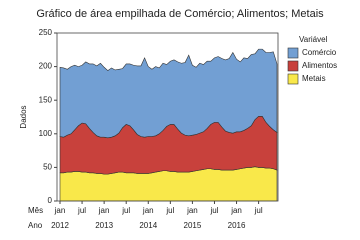 The height and width of the screenshot is (240, 360). What do you see at coordinates (319, 52) in the screenshot?
I see `legend-label: Comércio` at bounding box center [319, 52].